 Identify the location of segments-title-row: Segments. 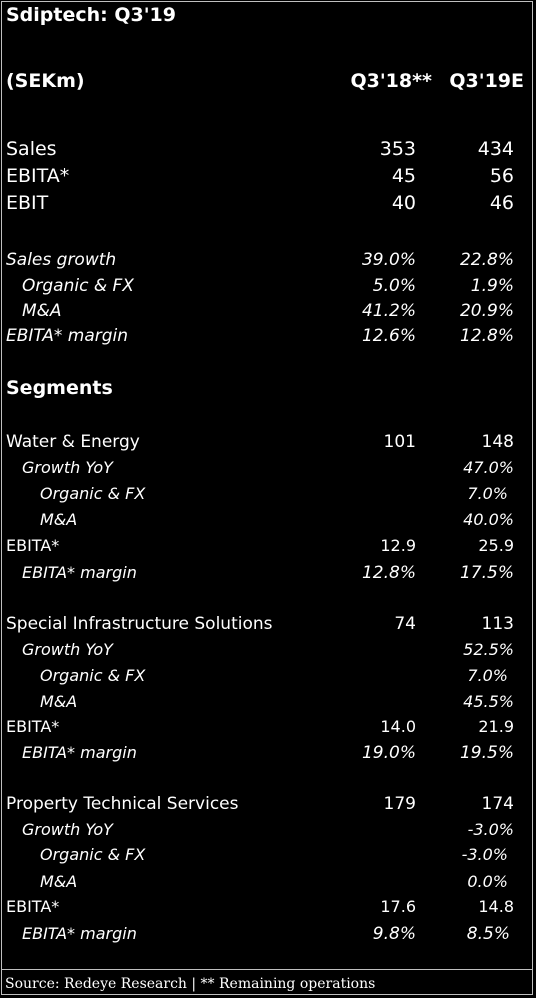
(268, 390).